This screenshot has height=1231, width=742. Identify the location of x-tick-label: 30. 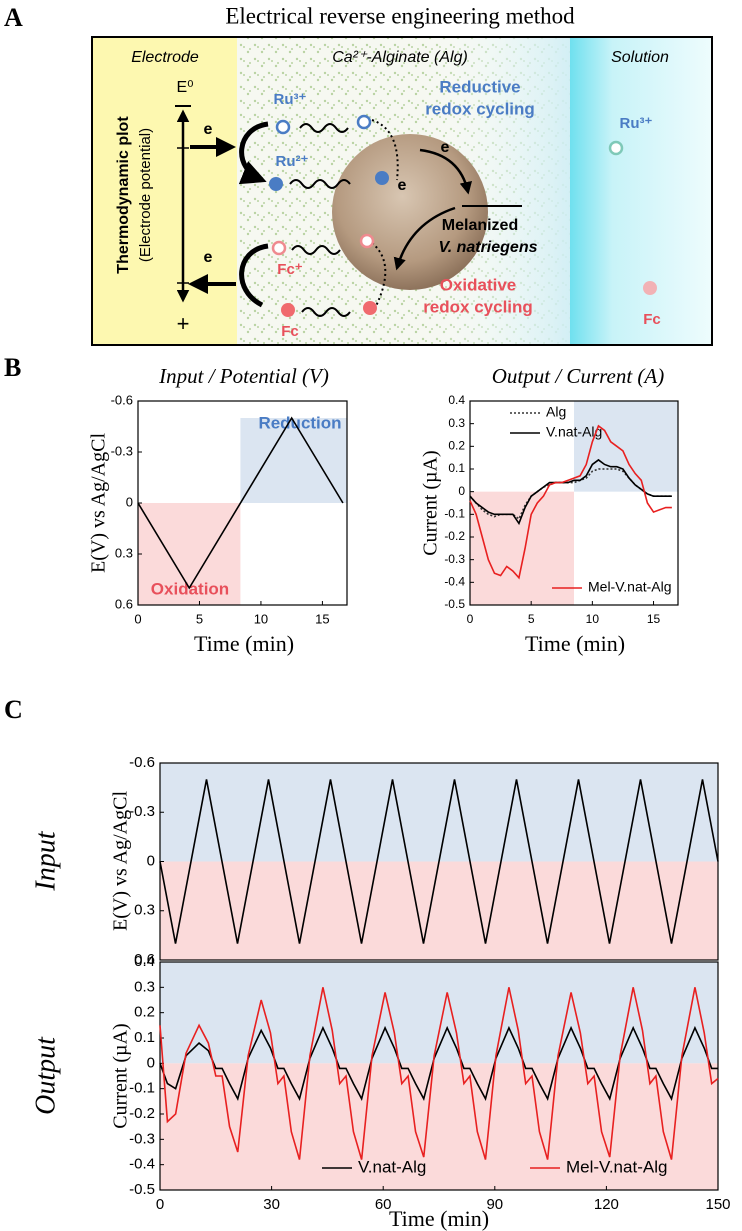
(271, 1204).